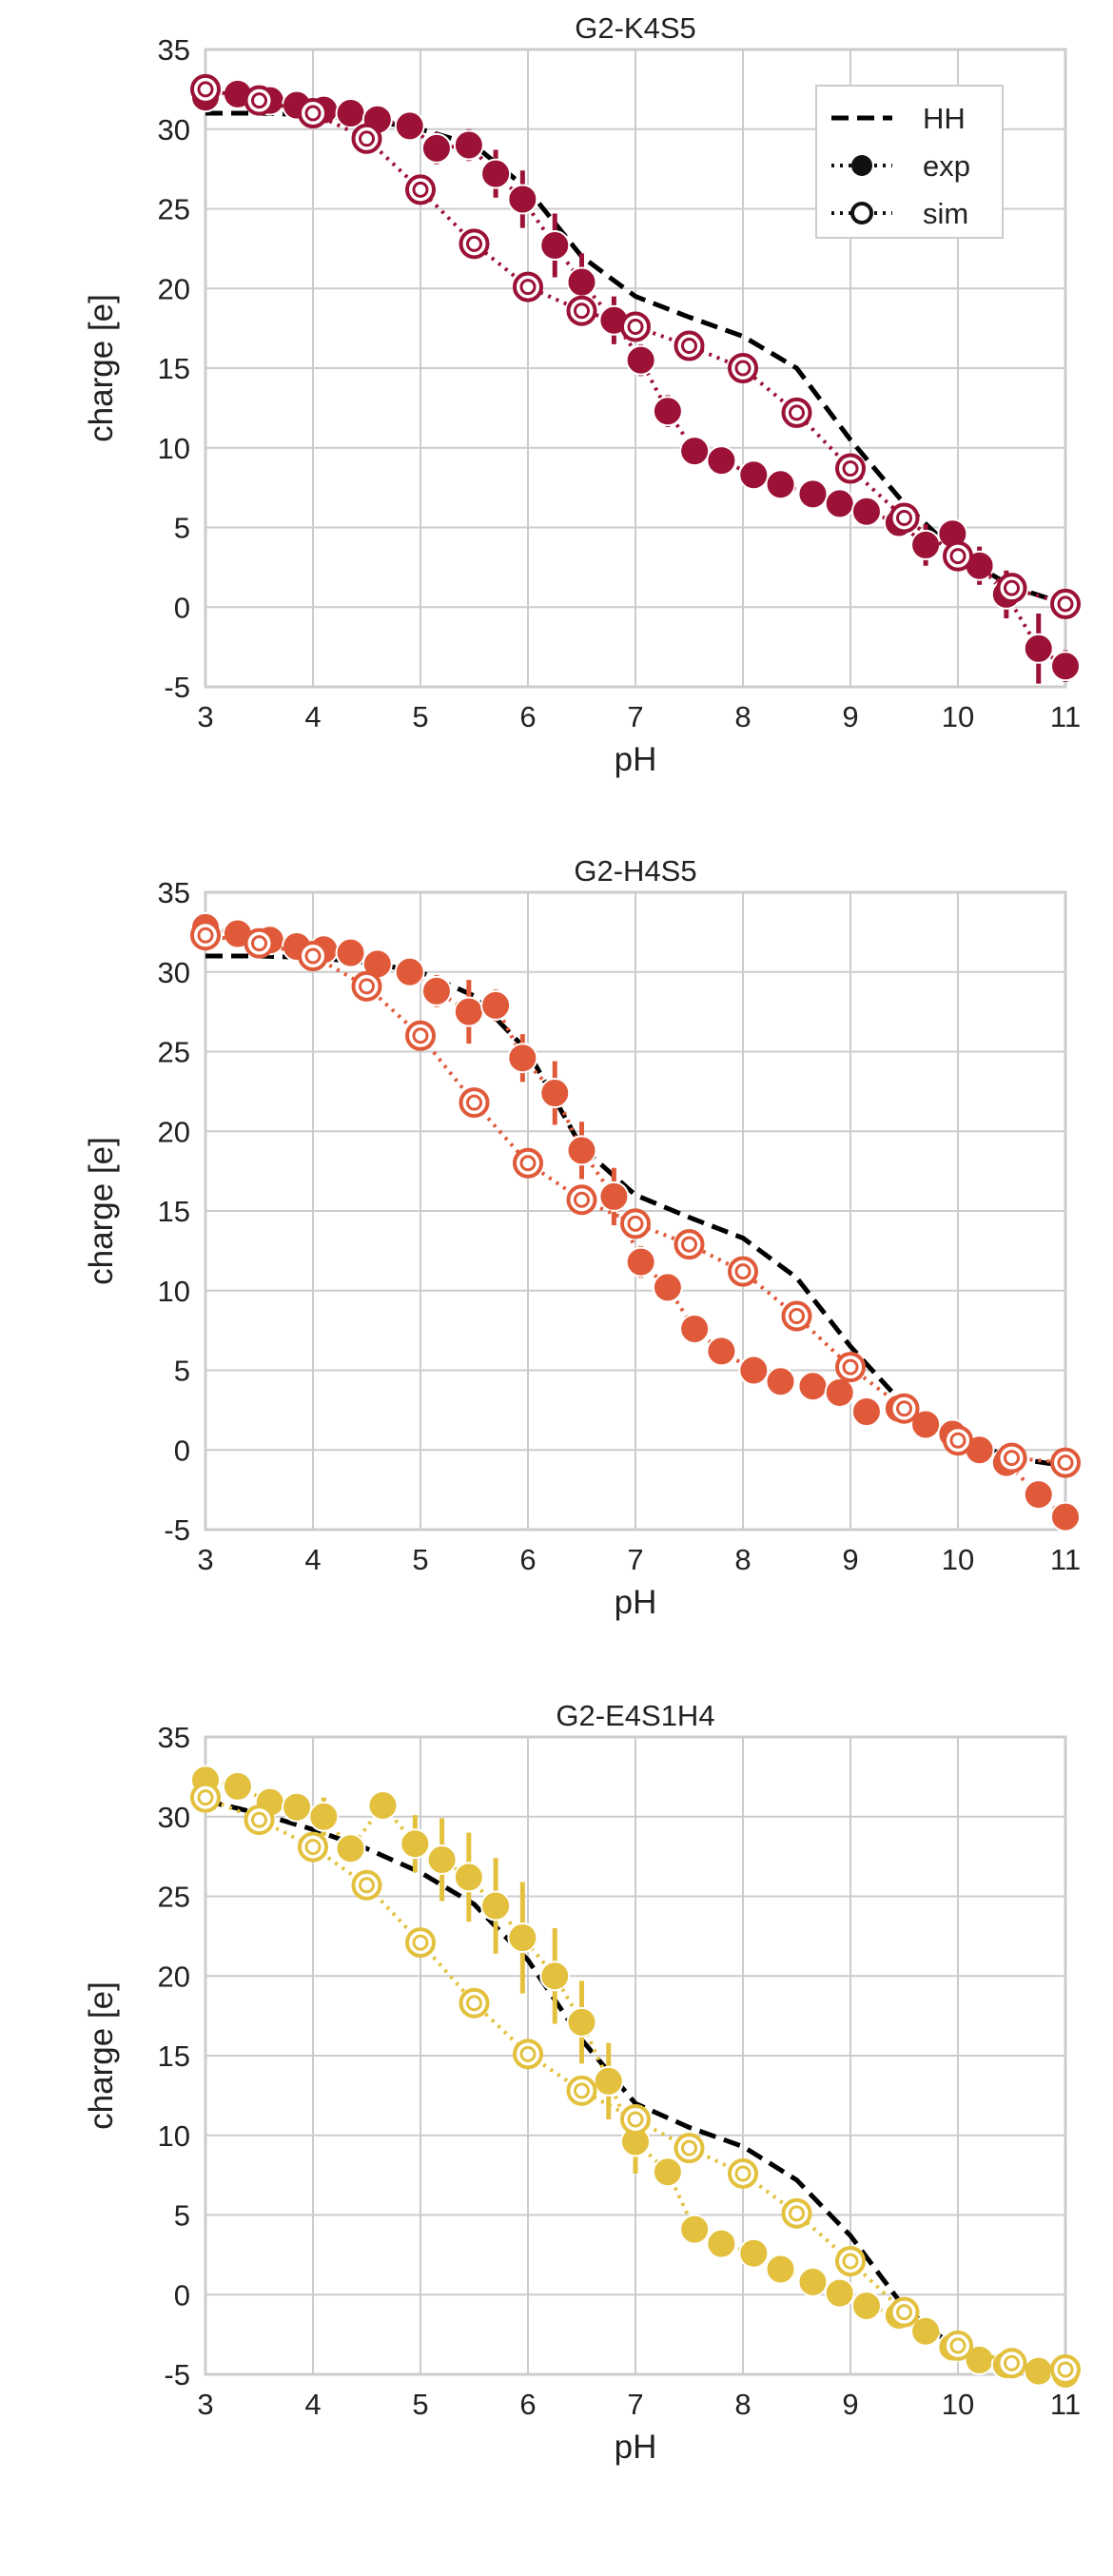 The image size is (1113, 2576). I want to click on chart-title: G2-H4S5, so click(635, 871).